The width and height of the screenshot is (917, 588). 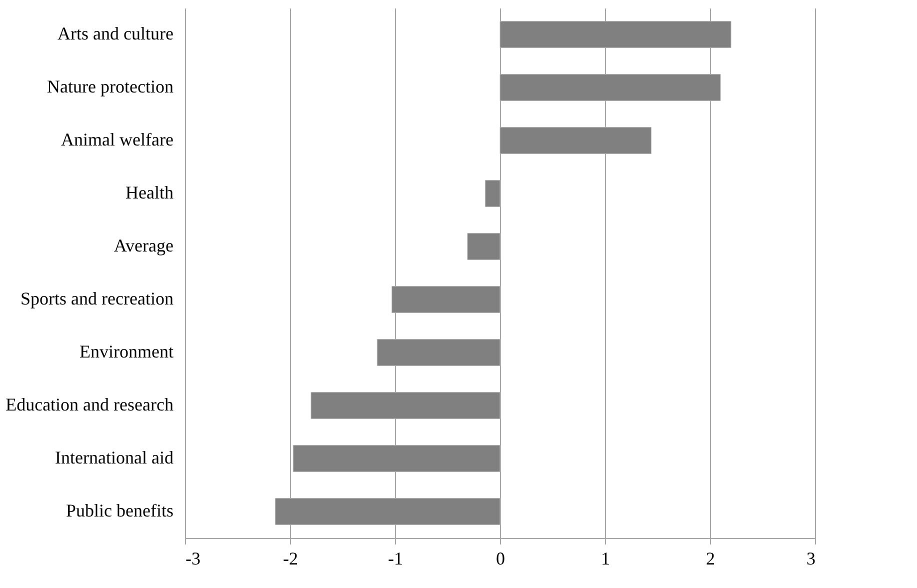 What do you see at coordinates (150, 192) in the screenshot?
I see `y-tick-label: Health` at bounding box center [150, 192].